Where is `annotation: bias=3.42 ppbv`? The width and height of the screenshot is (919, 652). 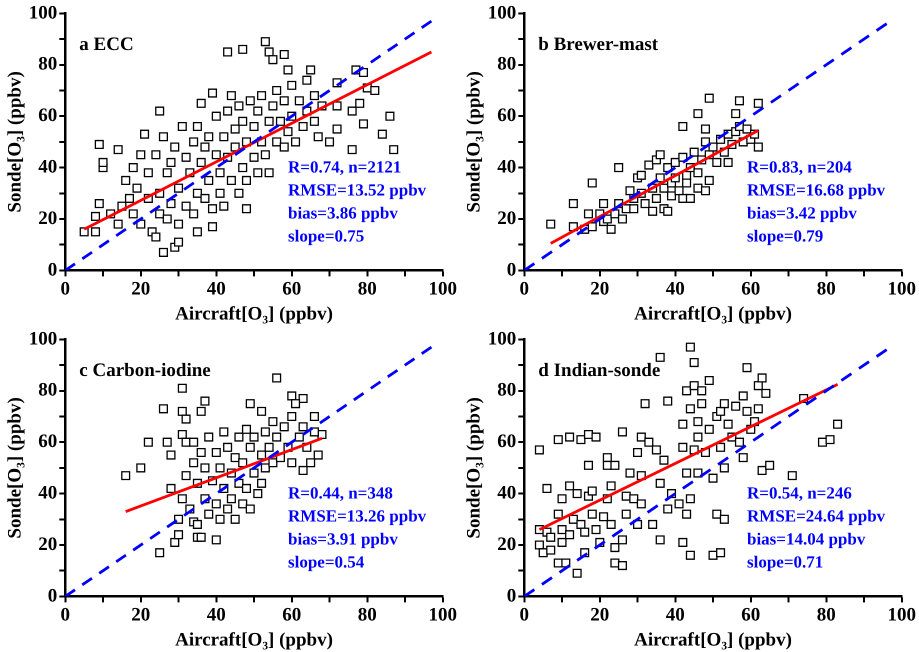 annotation: bias=3.42 ppbv is located at coordinates (802, 213).